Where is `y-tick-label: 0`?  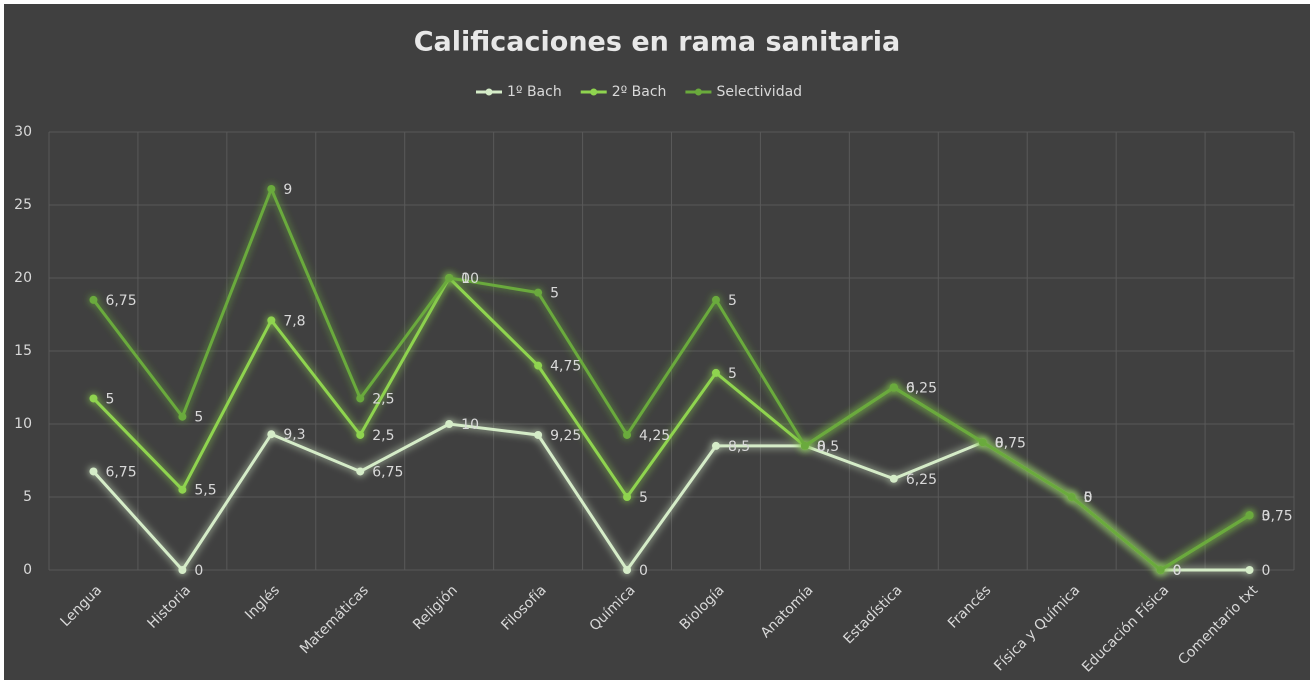 y-tick-label: 0 is located at coordinates (27, 570).